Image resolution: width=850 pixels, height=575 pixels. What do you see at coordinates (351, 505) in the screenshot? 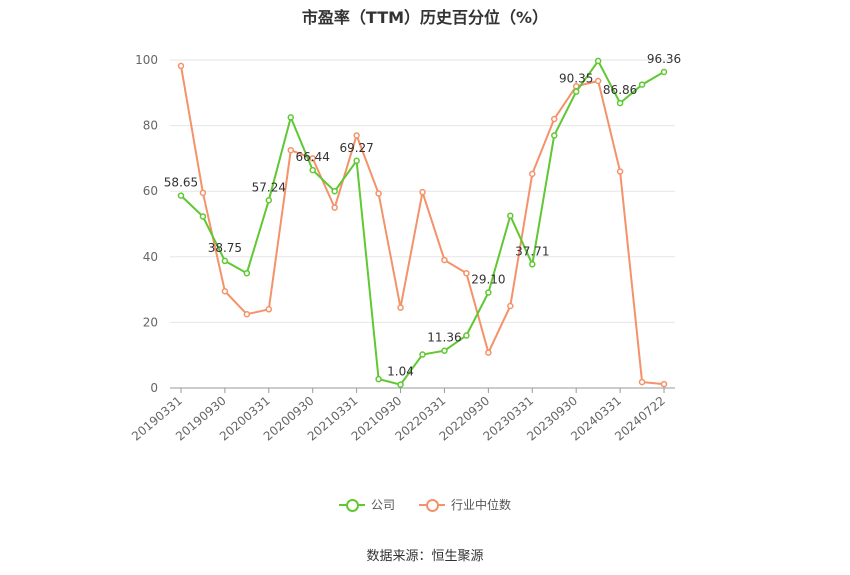
I see `legend-swatch-company` at bounding box center [351, 505].